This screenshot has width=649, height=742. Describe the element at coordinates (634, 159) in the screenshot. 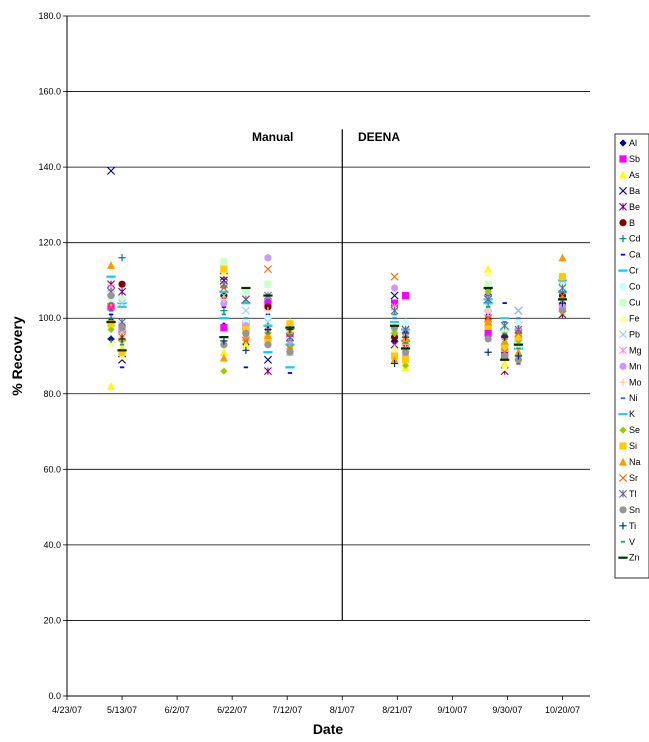

I see `legend-label: Sb` at that location.